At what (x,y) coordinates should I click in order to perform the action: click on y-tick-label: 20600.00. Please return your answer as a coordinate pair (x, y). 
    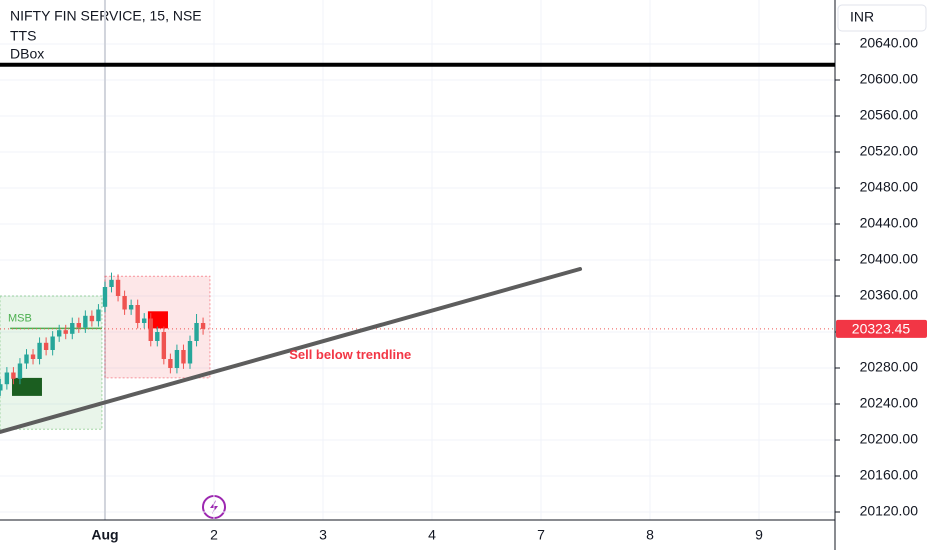
    Looking at the image, I should click on (889, 79).